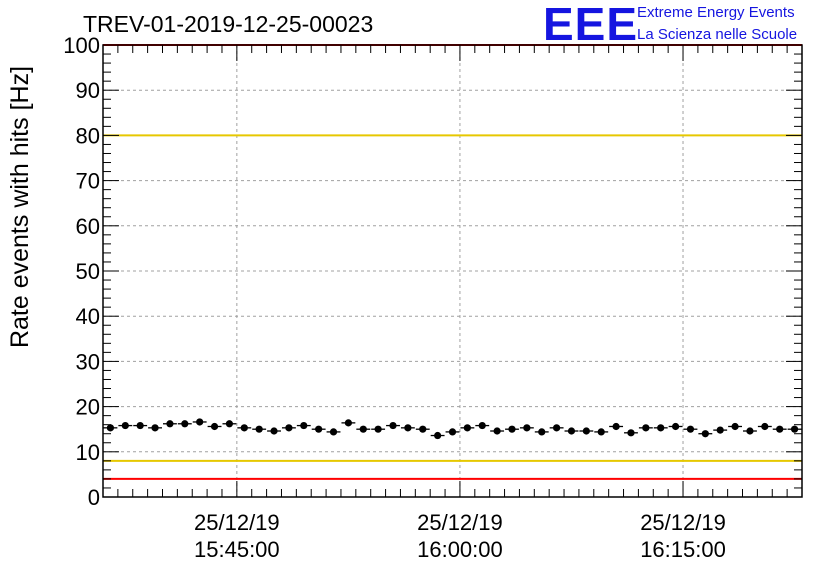  What do you see at coordinates (590, 25) in the screenshot?
I see `logo-acronym: EEE` at bounding box center [590, 25].